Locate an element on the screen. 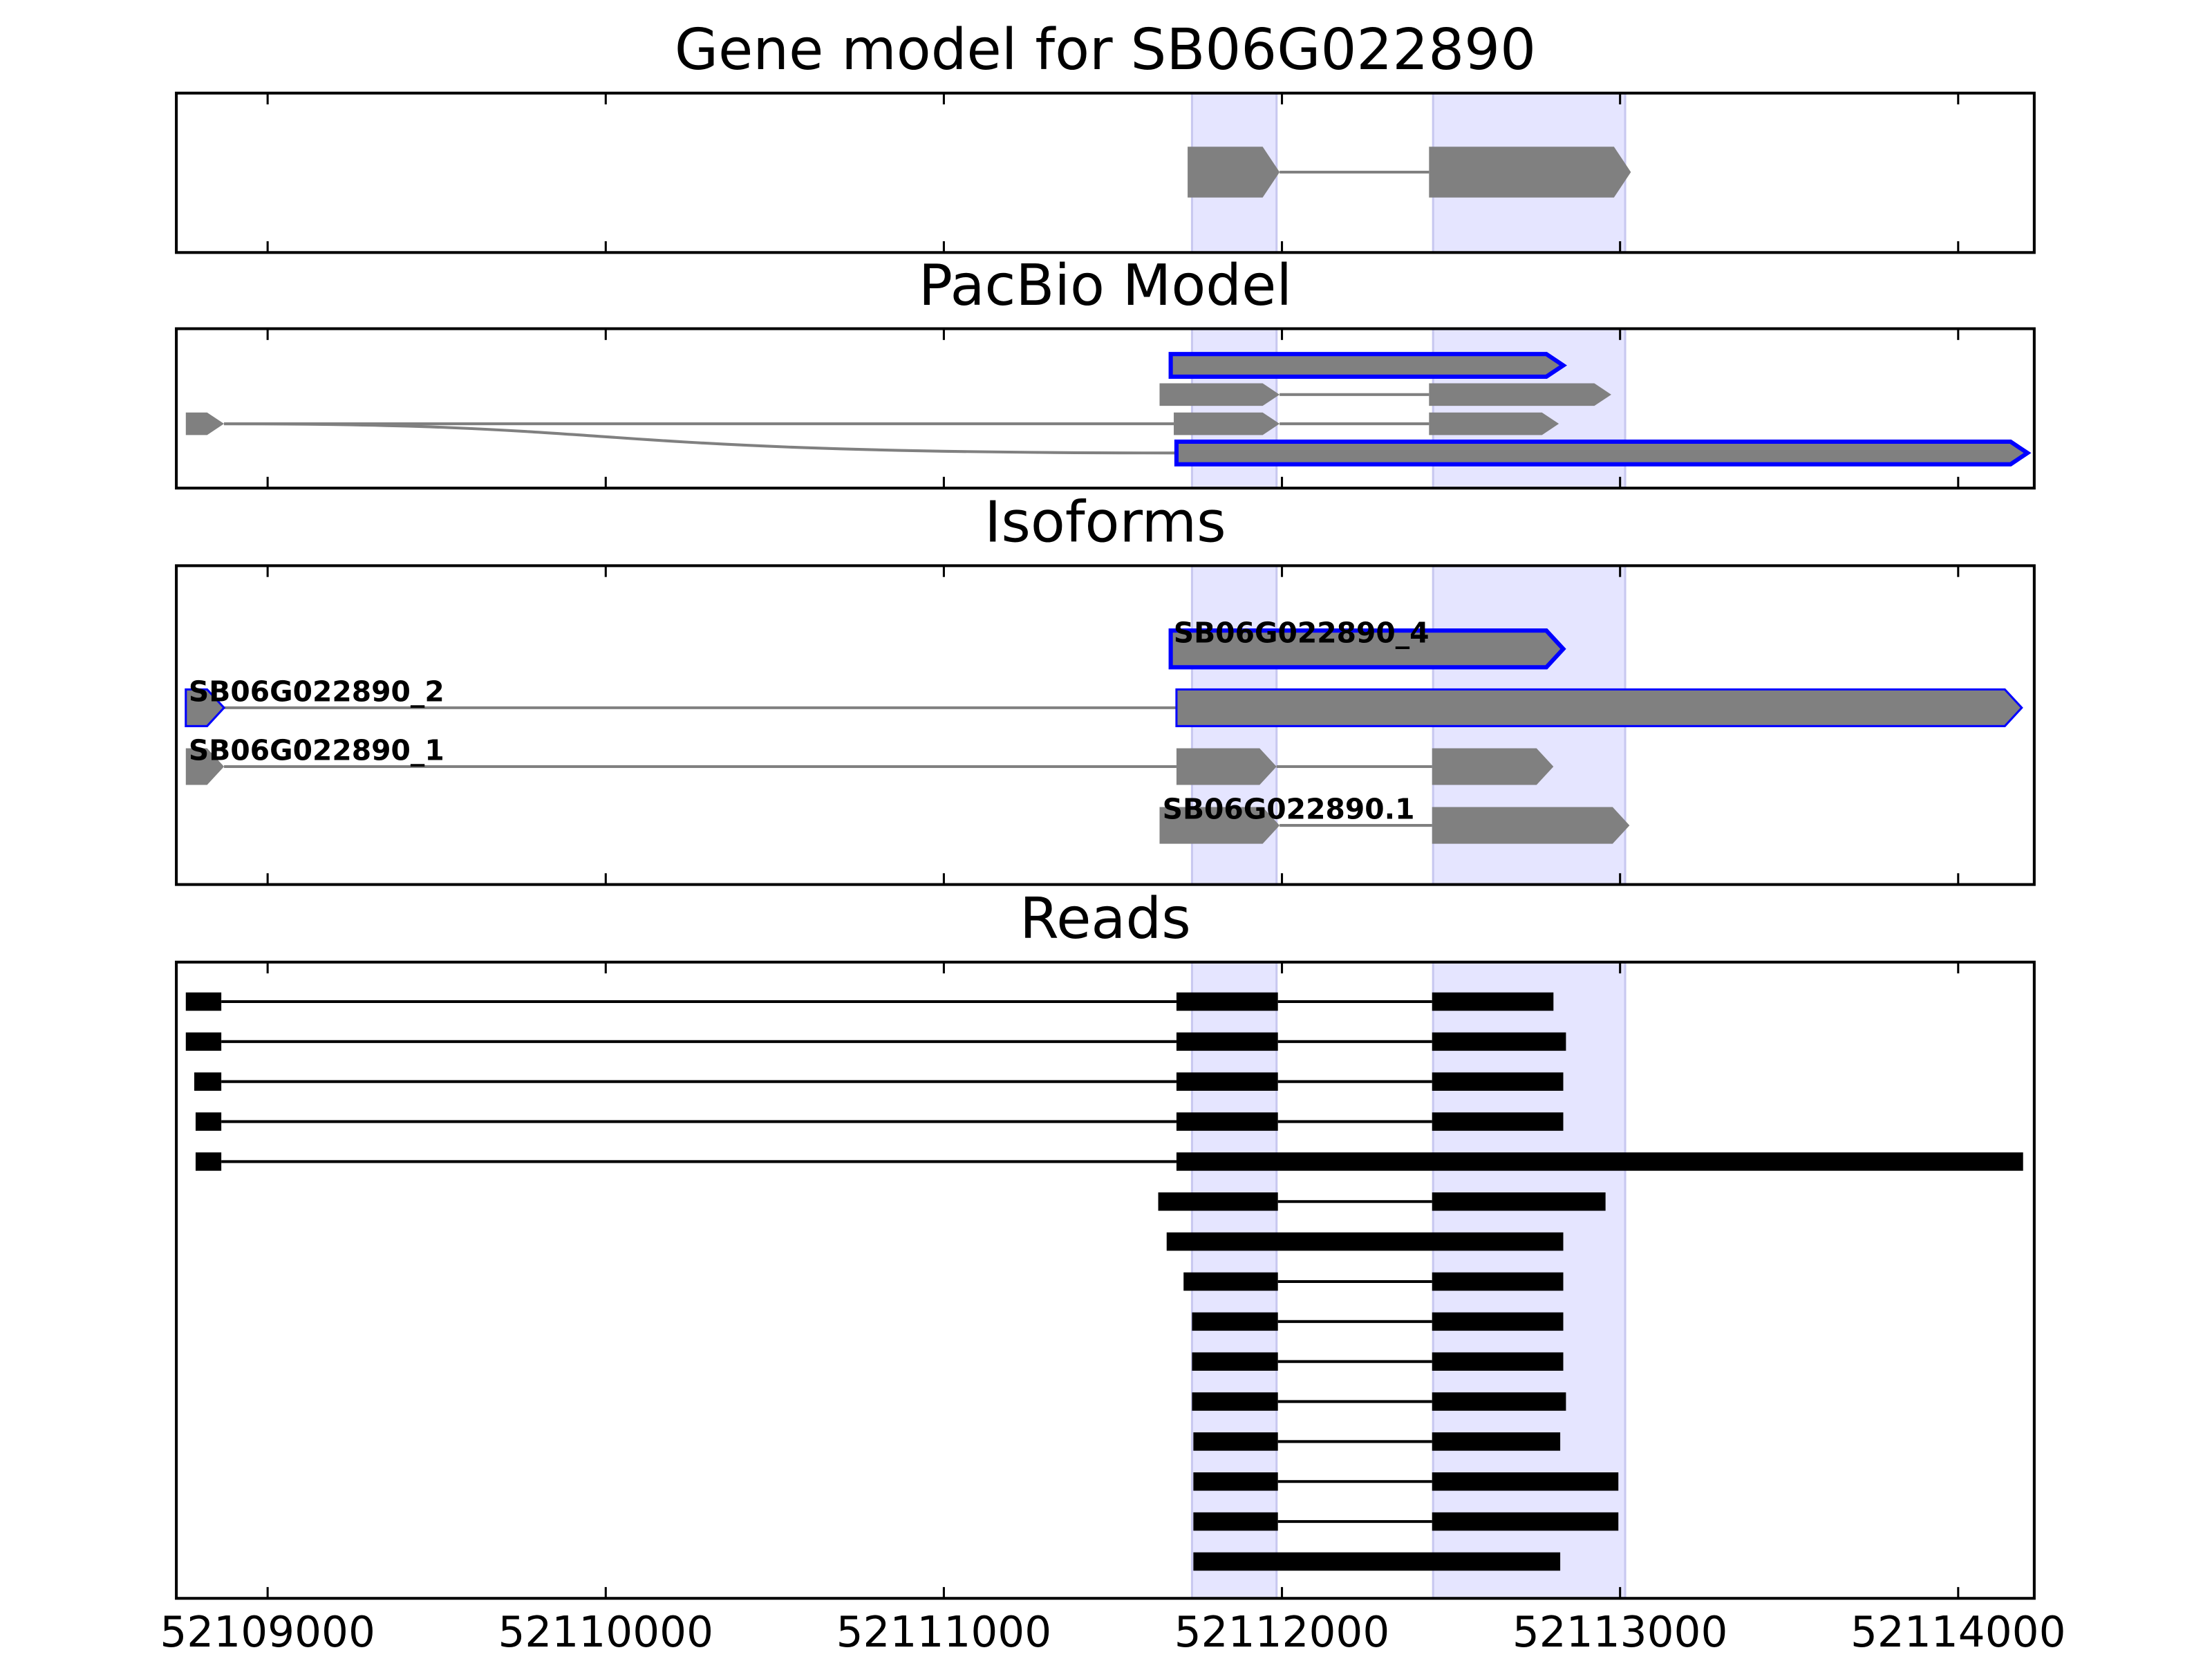 Image resolution: width=2212 pixels, height=1659 pixels. x-tick-label: 52113000 is located at coordinates (1620, 1633).